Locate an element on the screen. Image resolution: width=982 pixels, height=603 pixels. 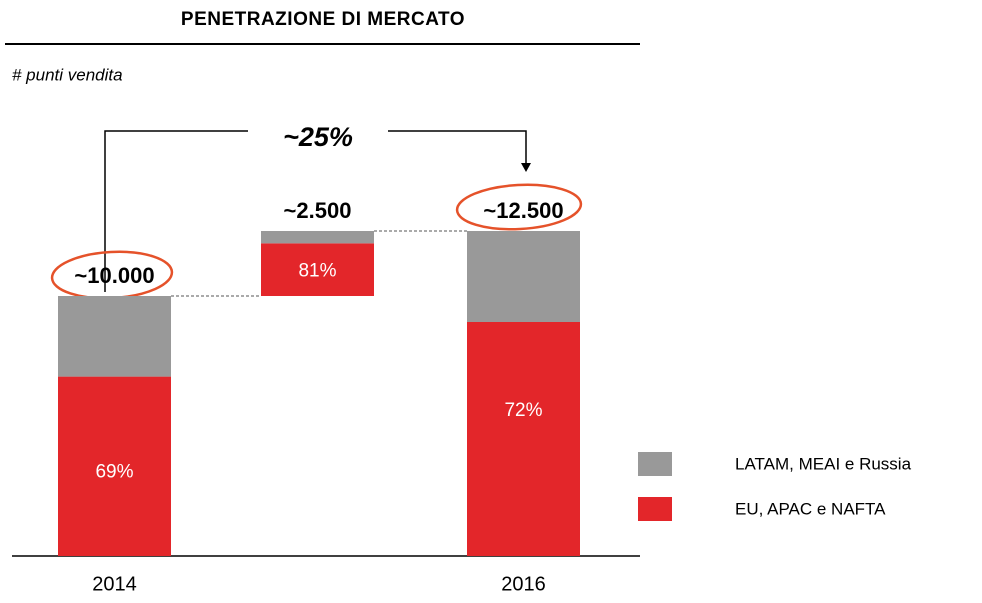
total-label: ~10.000 is located at coordinates (114, 275).